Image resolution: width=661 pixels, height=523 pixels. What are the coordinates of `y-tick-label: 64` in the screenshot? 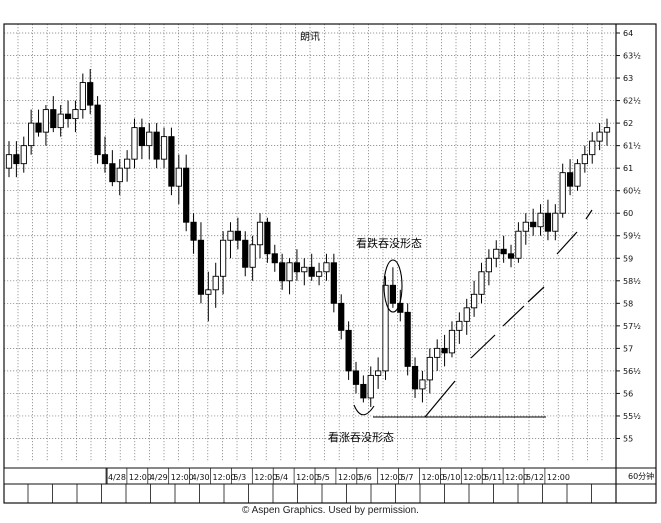 It's located at (628, 33).